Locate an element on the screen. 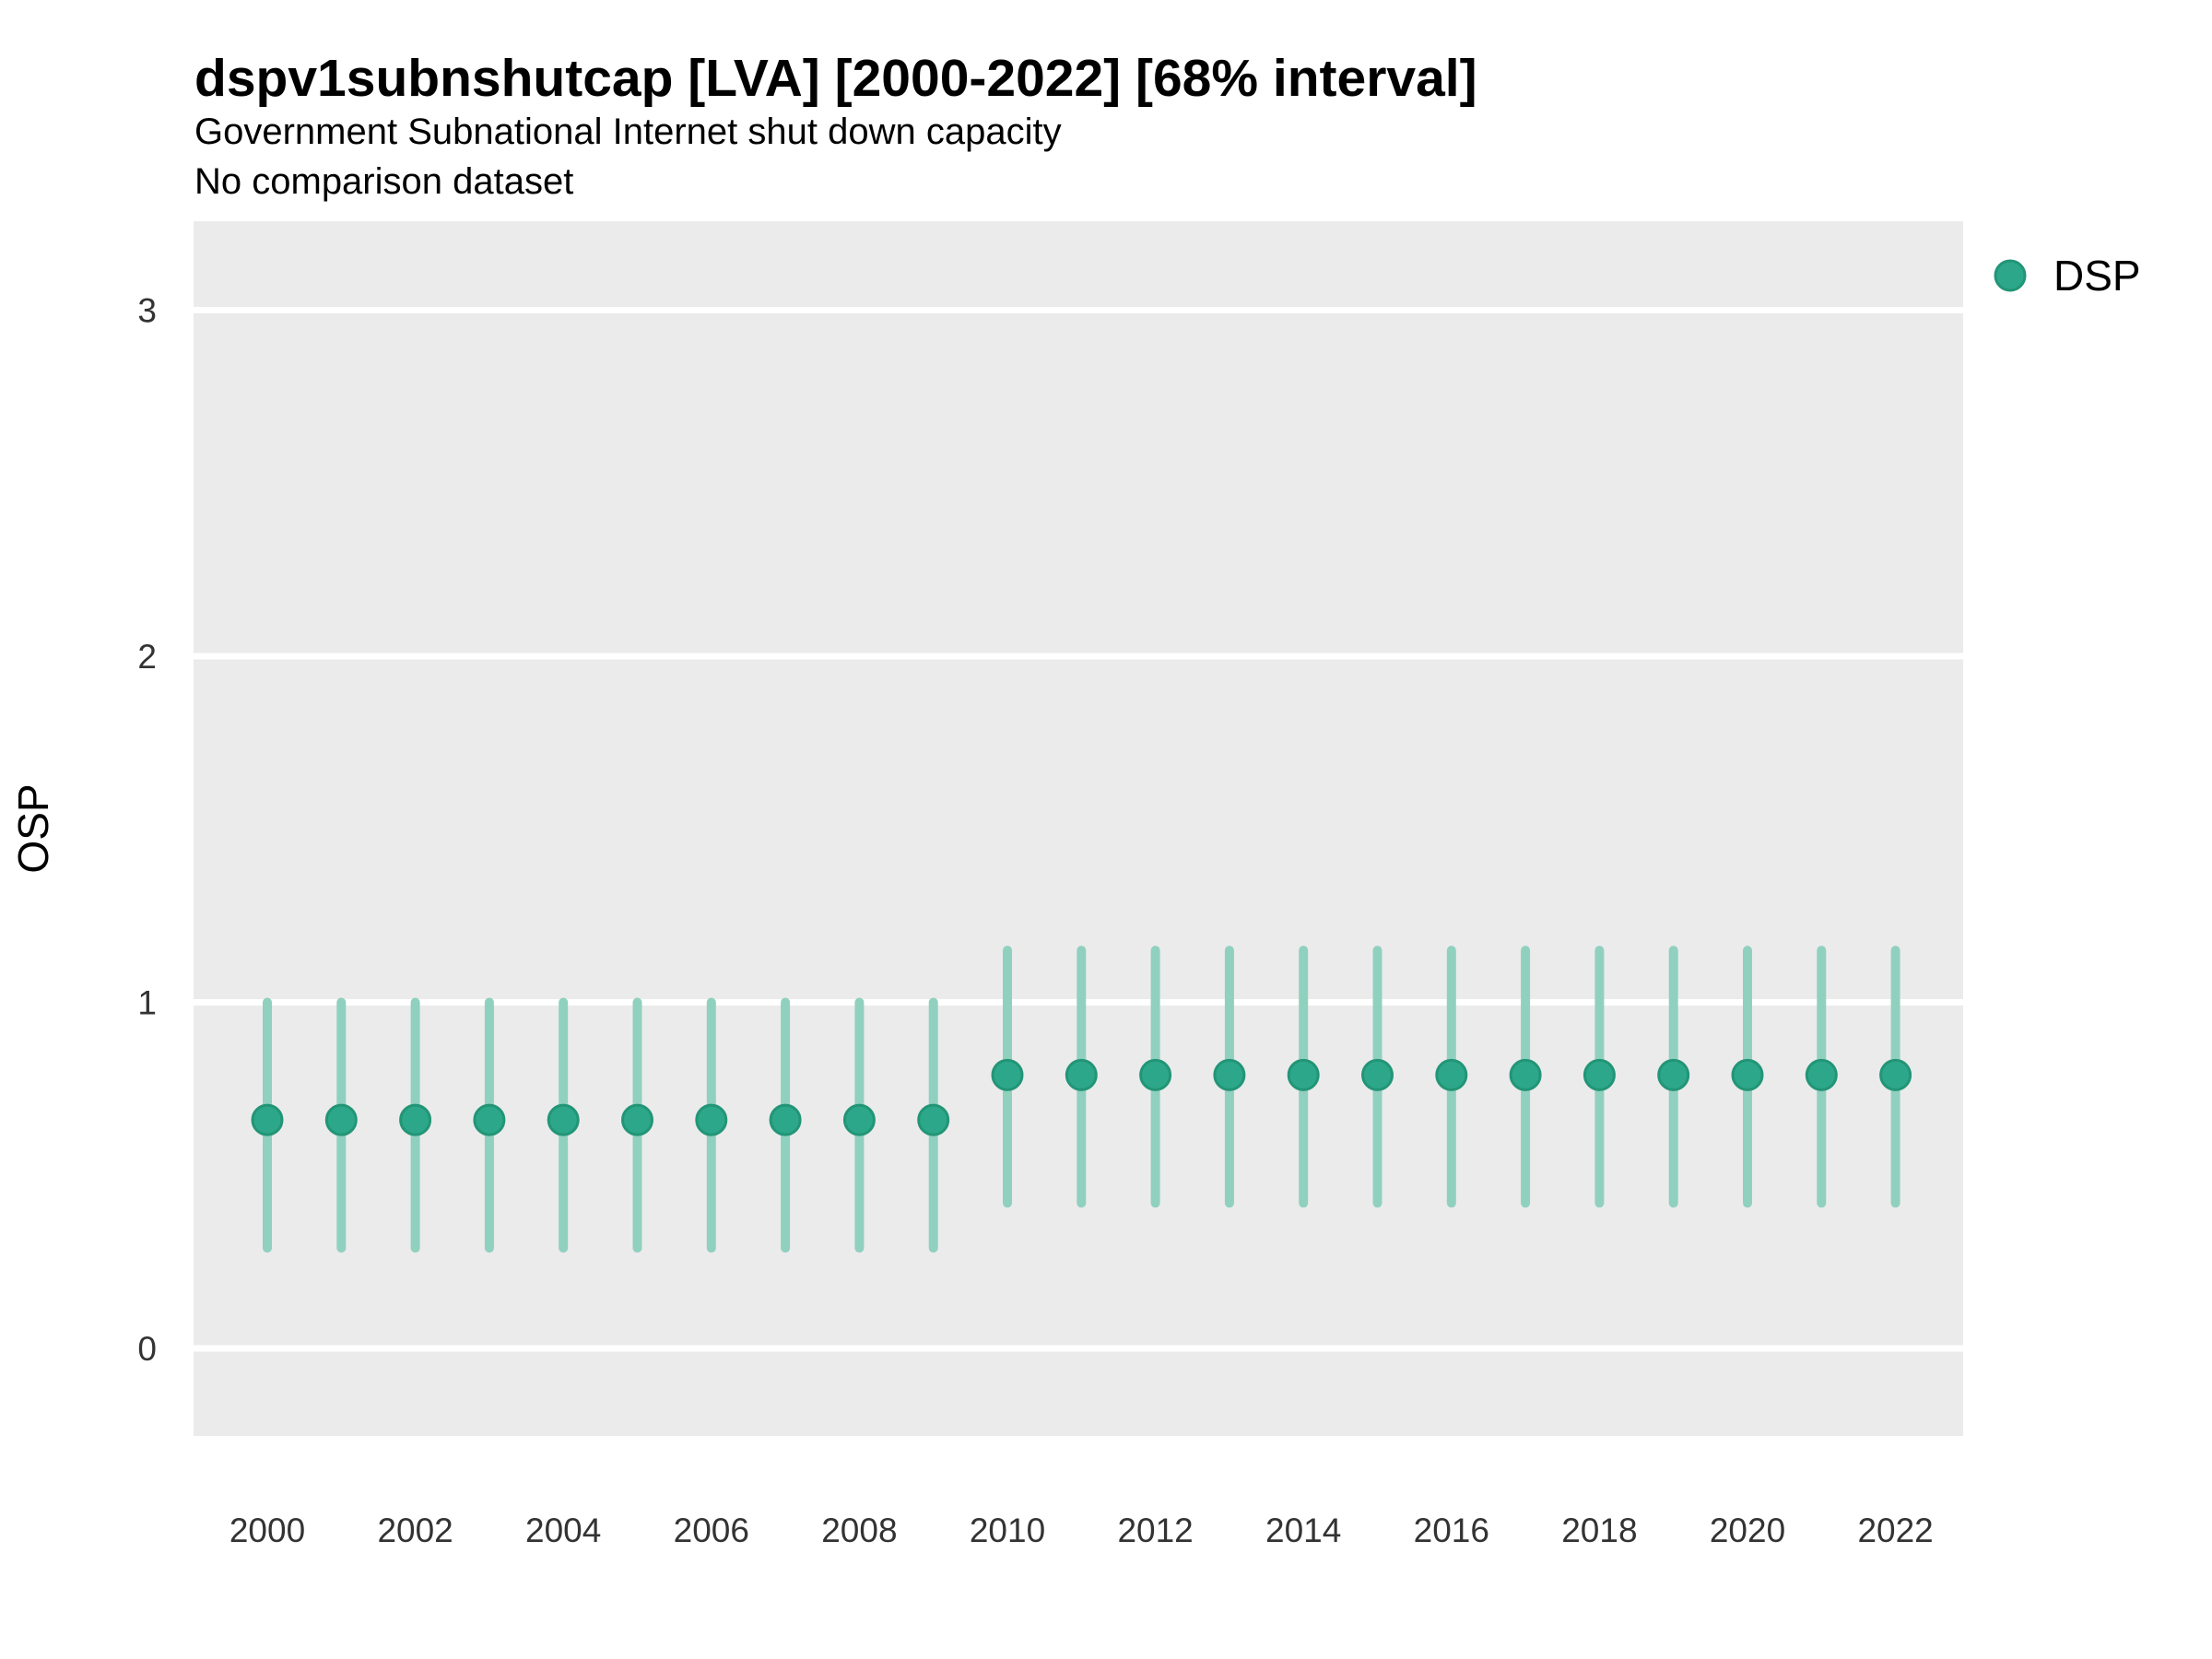 The height and width of the screenshot is (1659, 2212). y-axis-title: OSP is located at coordinates (33, 828).